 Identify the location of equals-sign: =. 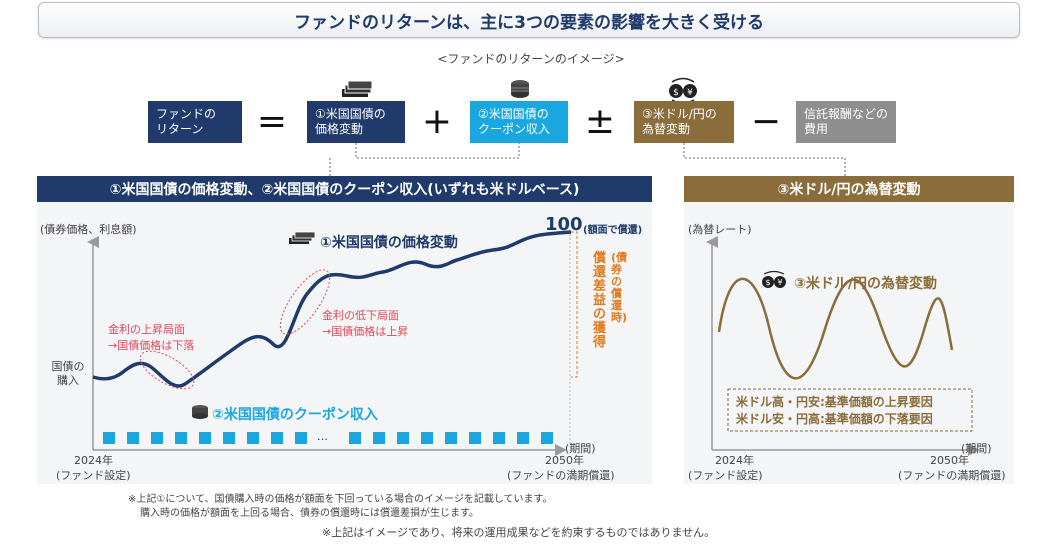
(272, 121).